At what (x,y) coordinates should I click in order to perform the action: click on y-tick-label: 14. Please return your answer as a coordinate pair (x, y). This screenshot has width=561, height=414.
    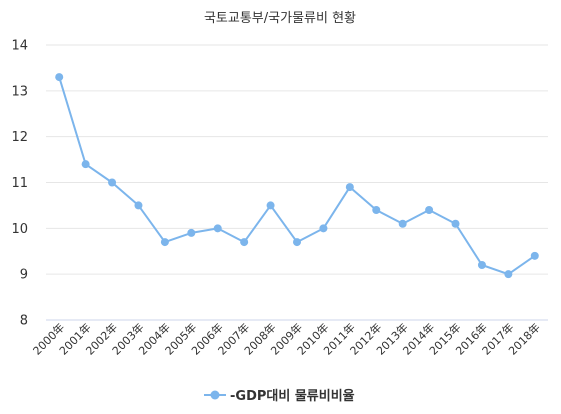
    Looking at the image, I should click on (19, 46).